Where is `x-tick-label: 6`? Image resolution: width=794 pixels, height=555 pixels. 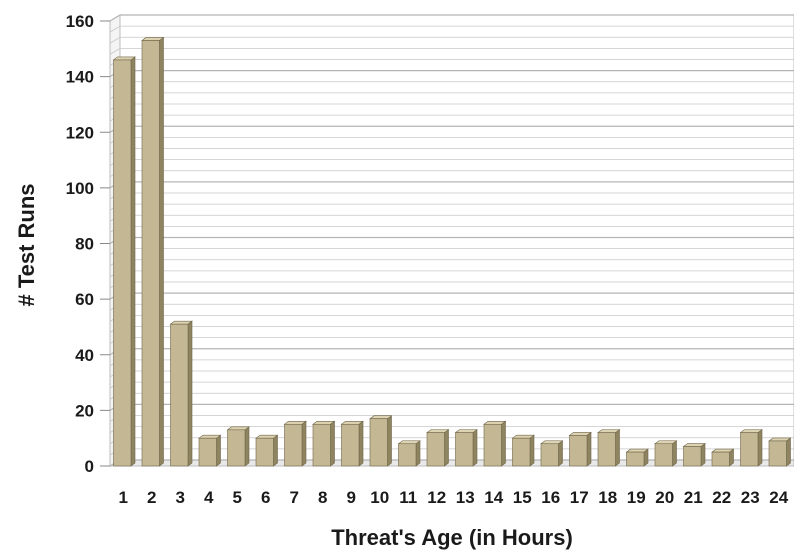 x-tick-label: 6 is located at coordinates (265, 497).